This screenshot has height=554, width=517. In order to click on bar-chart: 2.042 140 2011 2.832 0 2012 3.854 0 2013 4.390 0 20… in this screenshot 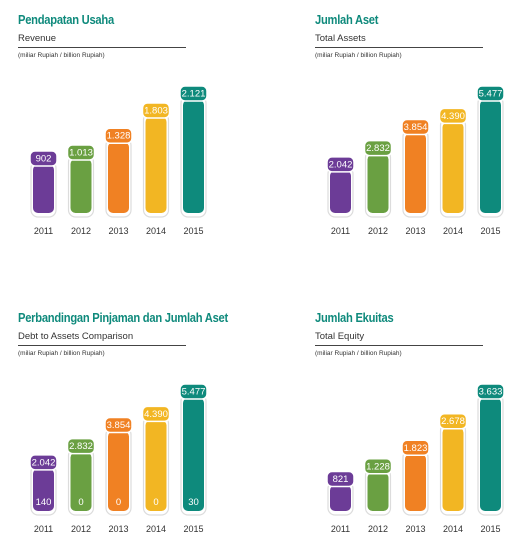, I will do `click(118, 458)`.